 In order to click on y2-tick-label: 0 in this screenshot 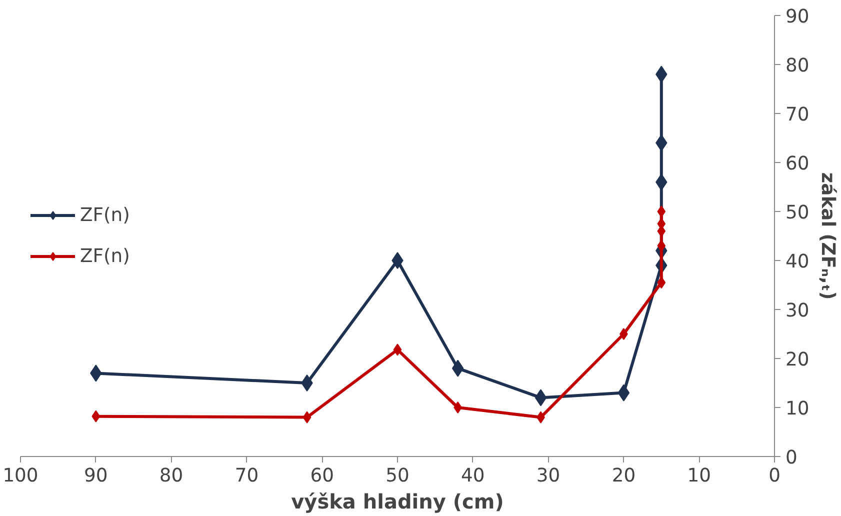, I will do `click(792, 458)`.